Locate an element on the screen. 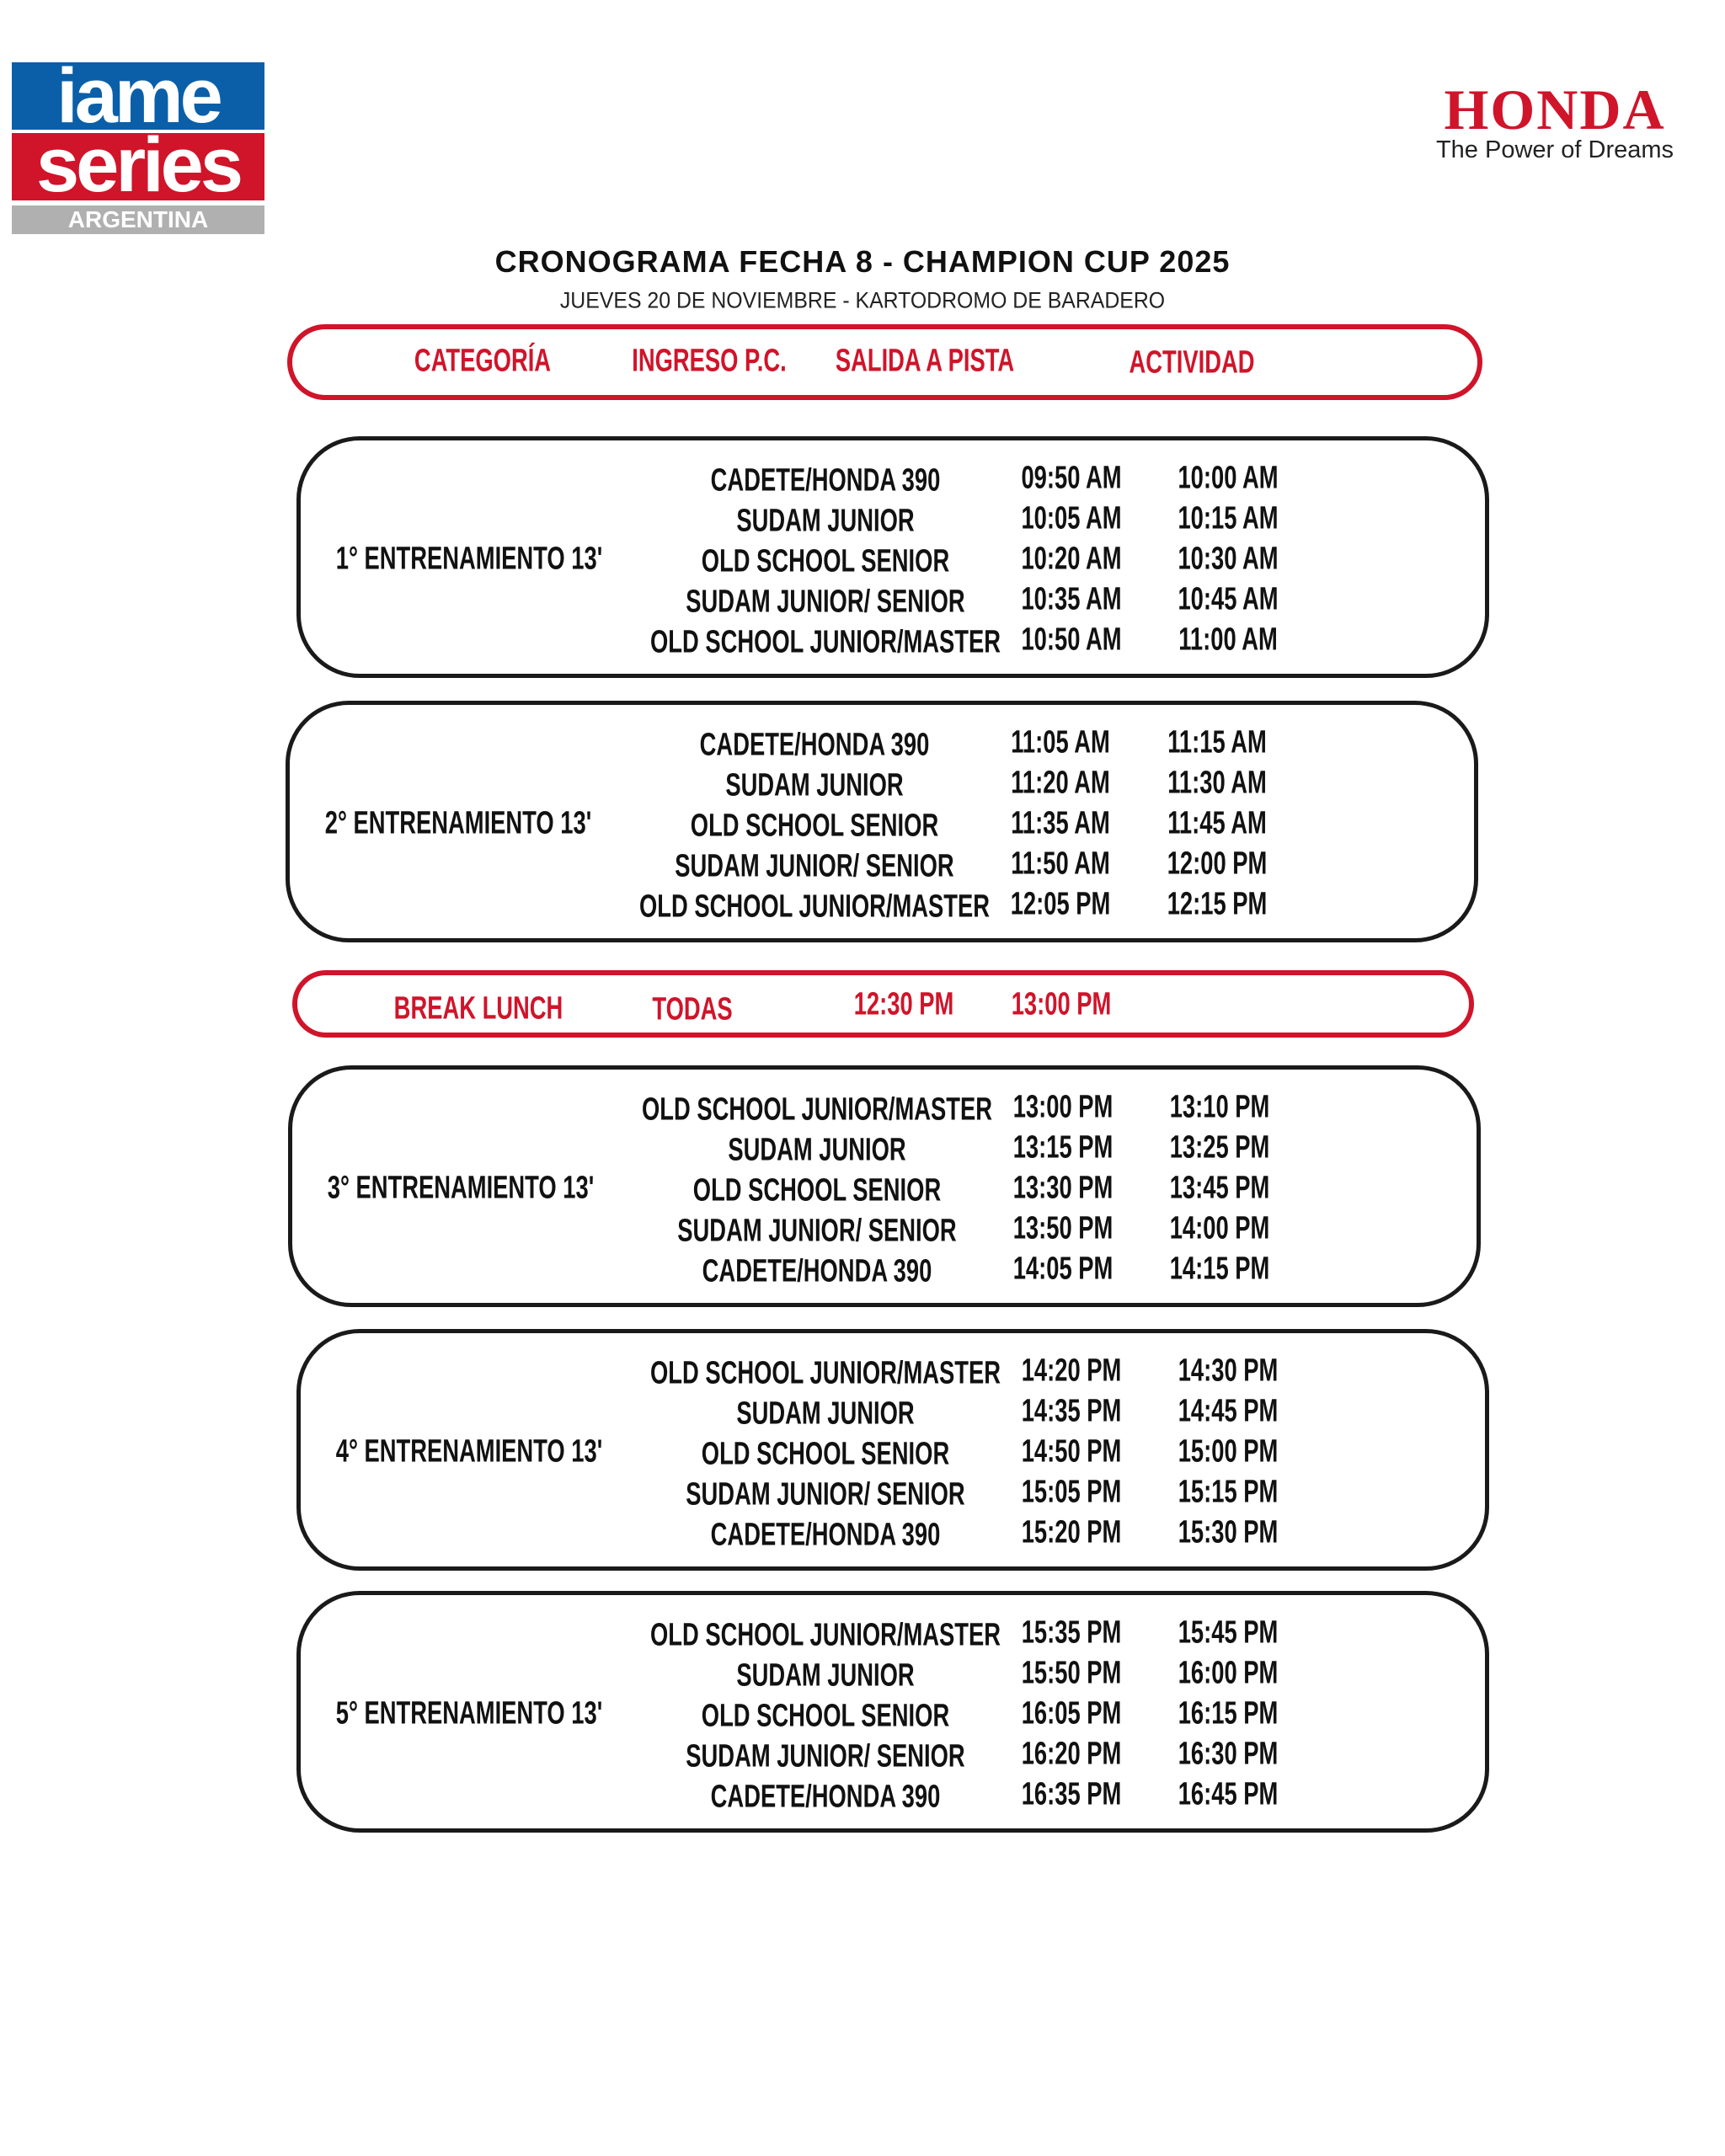 The image size is (1725, 2156). header-ingreso: INGRESO P.C. is located at coordinates (709, 361).